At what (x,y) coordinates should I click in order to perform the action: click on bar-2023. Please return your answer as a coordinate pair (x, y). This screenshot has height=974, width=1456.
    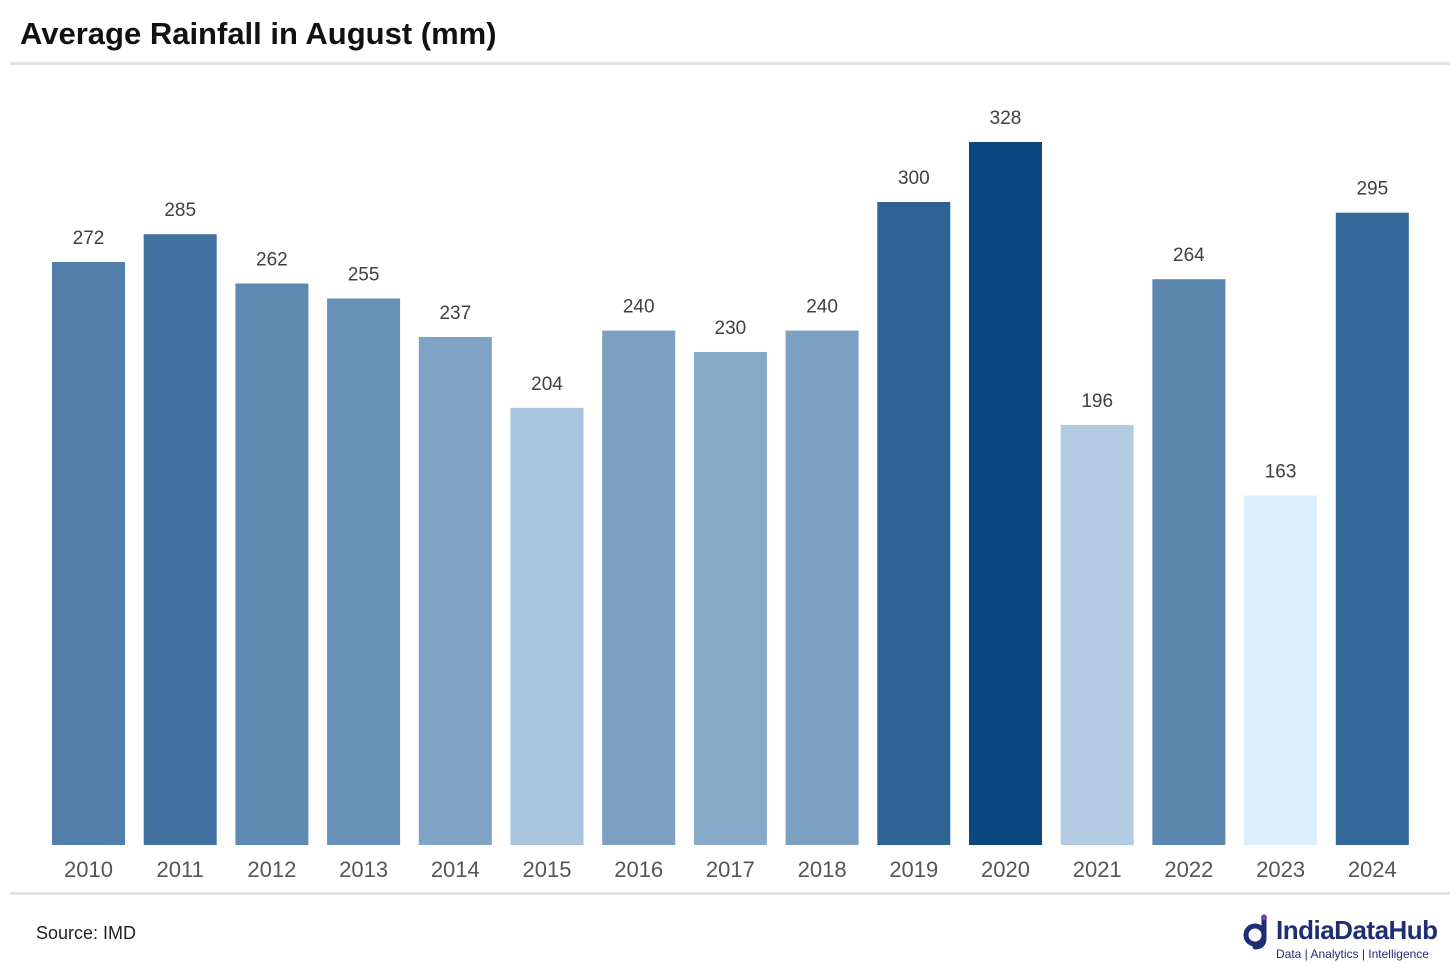
    Looking at the image, I should click on (1281, 670).